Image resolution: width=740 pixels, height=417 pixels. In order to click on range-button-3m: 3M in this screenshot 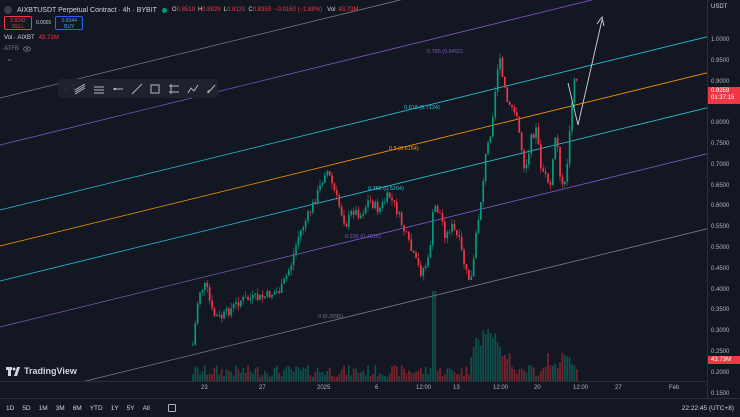, I will do `click(60, 408)`.